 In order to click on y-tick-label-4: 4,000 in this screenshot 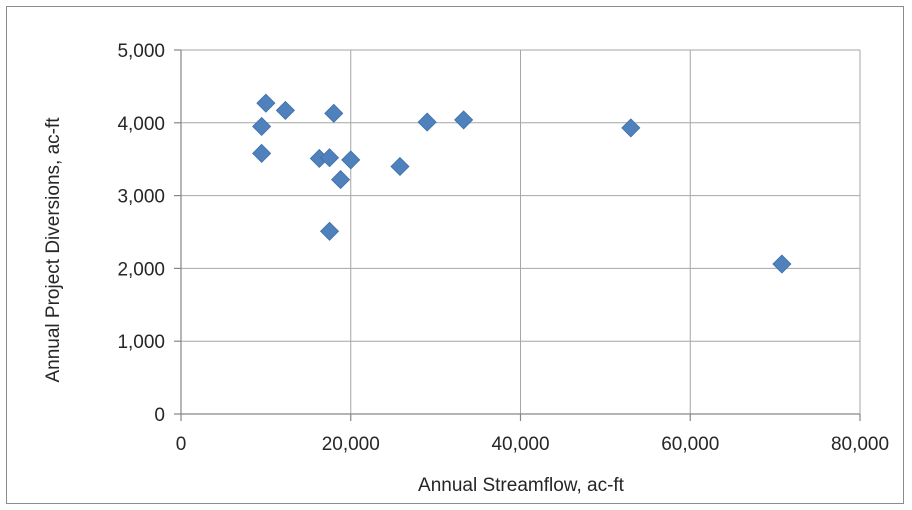, I will do `click(141, 124)`.